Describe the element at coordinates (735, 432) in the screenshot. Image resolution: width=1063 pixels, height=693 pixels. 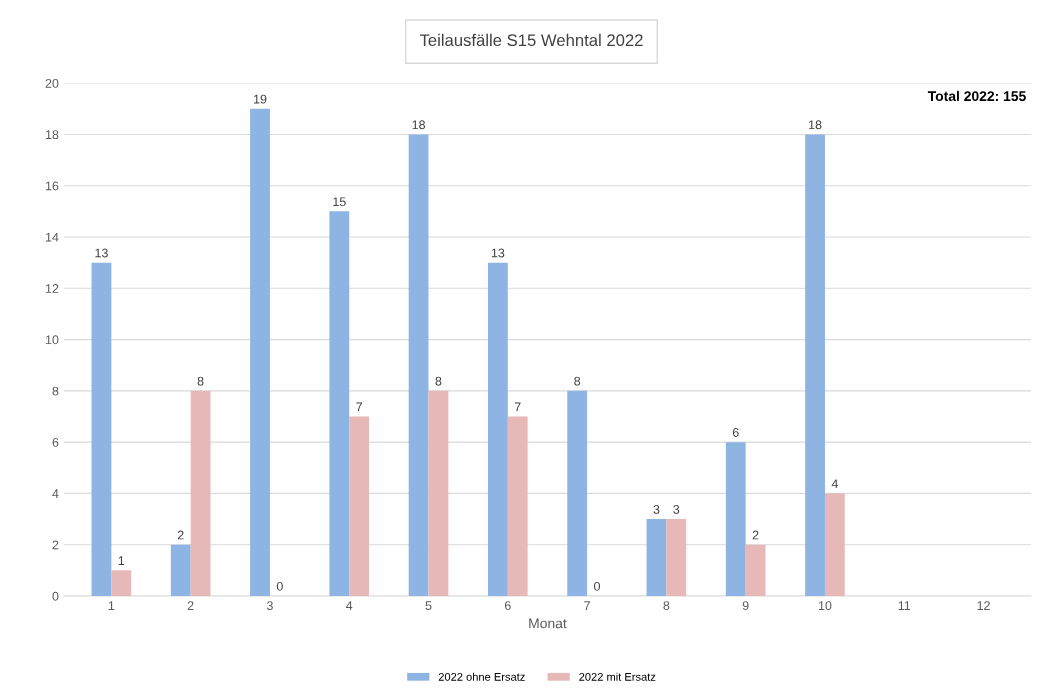
I see `data-label: 6` at that location.